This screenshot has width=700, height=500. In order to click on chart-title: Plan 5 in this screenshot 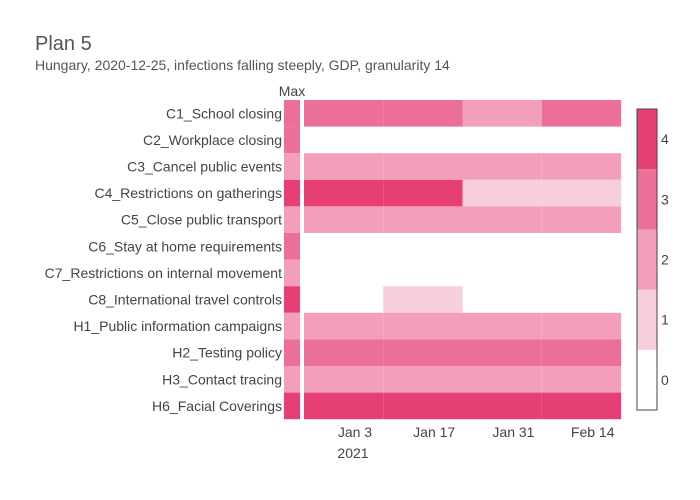, I will do `click(63, 44)`.